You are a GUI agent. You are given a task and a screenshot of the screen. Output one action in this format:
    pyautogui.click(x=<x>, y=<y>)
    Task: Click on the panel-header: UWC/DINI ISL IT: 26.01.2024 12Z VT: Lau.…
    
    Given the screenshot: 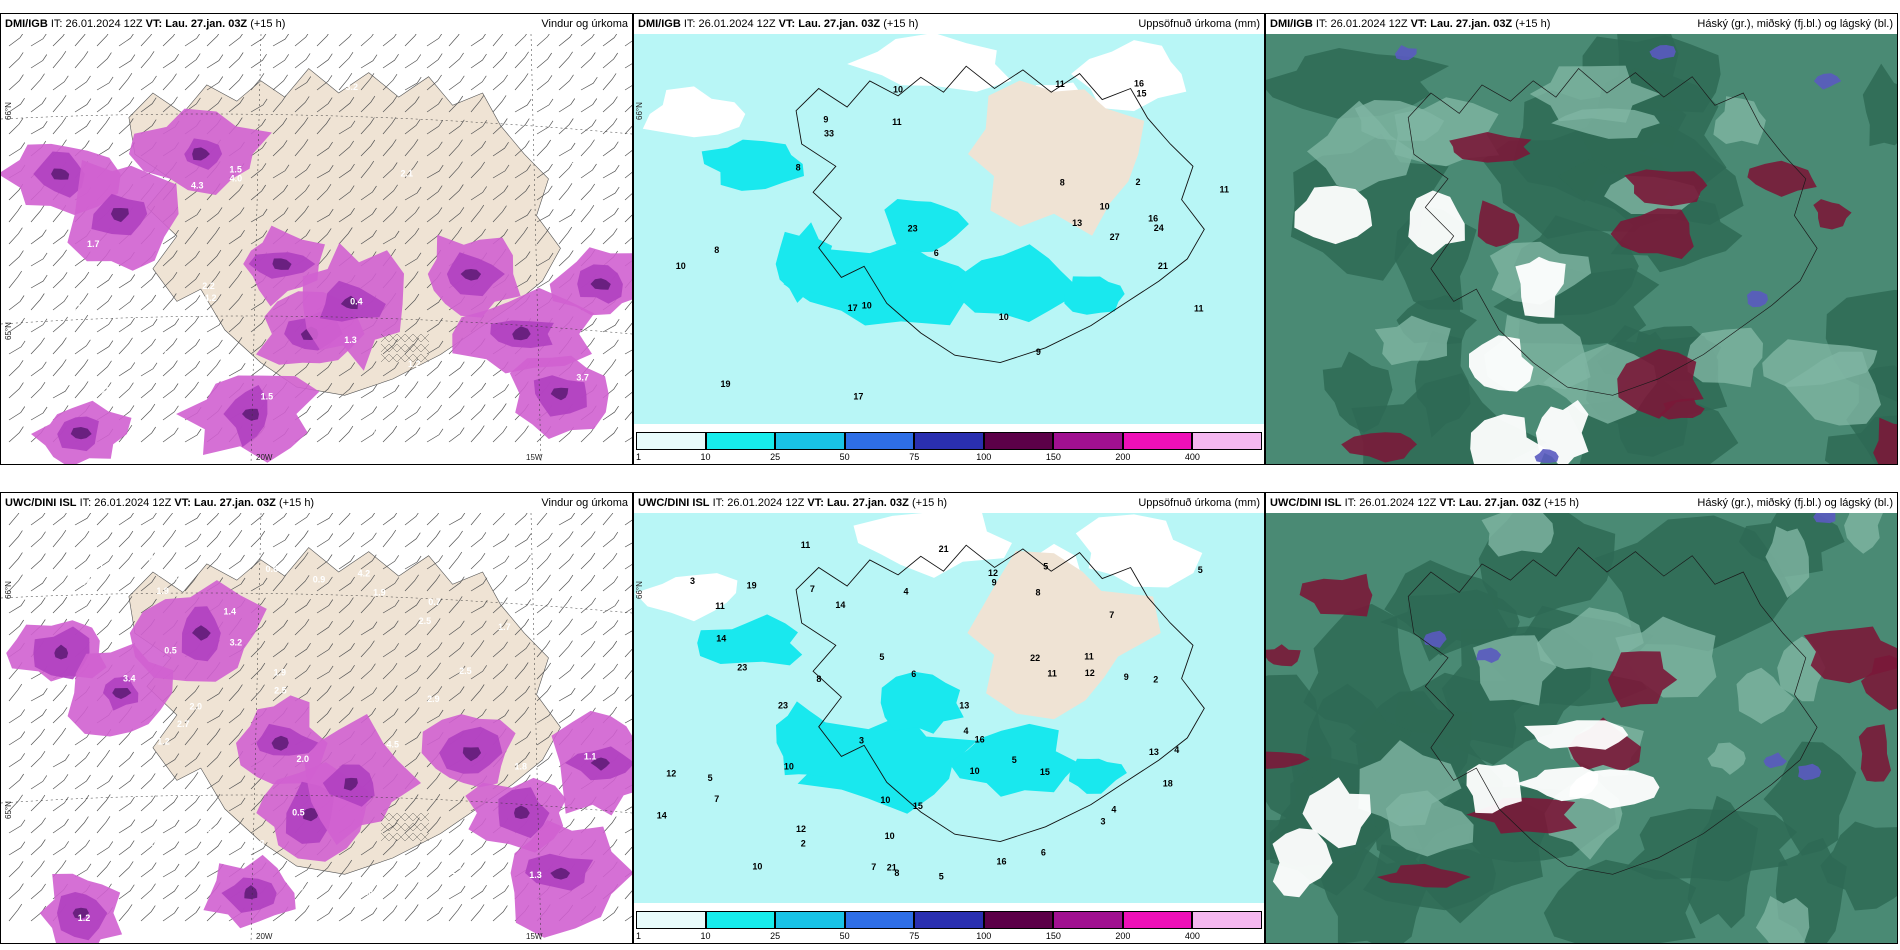 What is the action you would take?
    pyautogui.click(x=316, y=503)
    